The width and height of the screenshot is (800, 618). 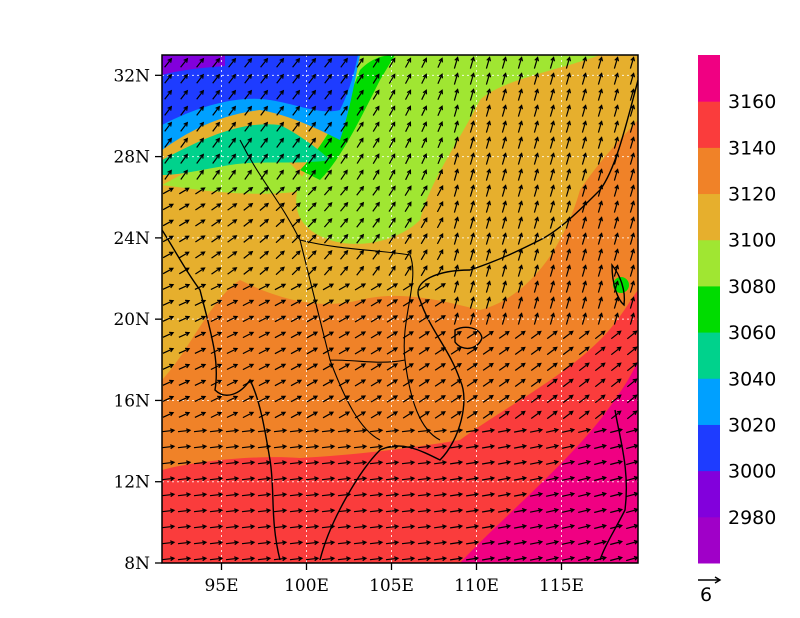 I want to click on x-axis: 95E 100E 105E 110E 115E, so click(x=394, y=579).